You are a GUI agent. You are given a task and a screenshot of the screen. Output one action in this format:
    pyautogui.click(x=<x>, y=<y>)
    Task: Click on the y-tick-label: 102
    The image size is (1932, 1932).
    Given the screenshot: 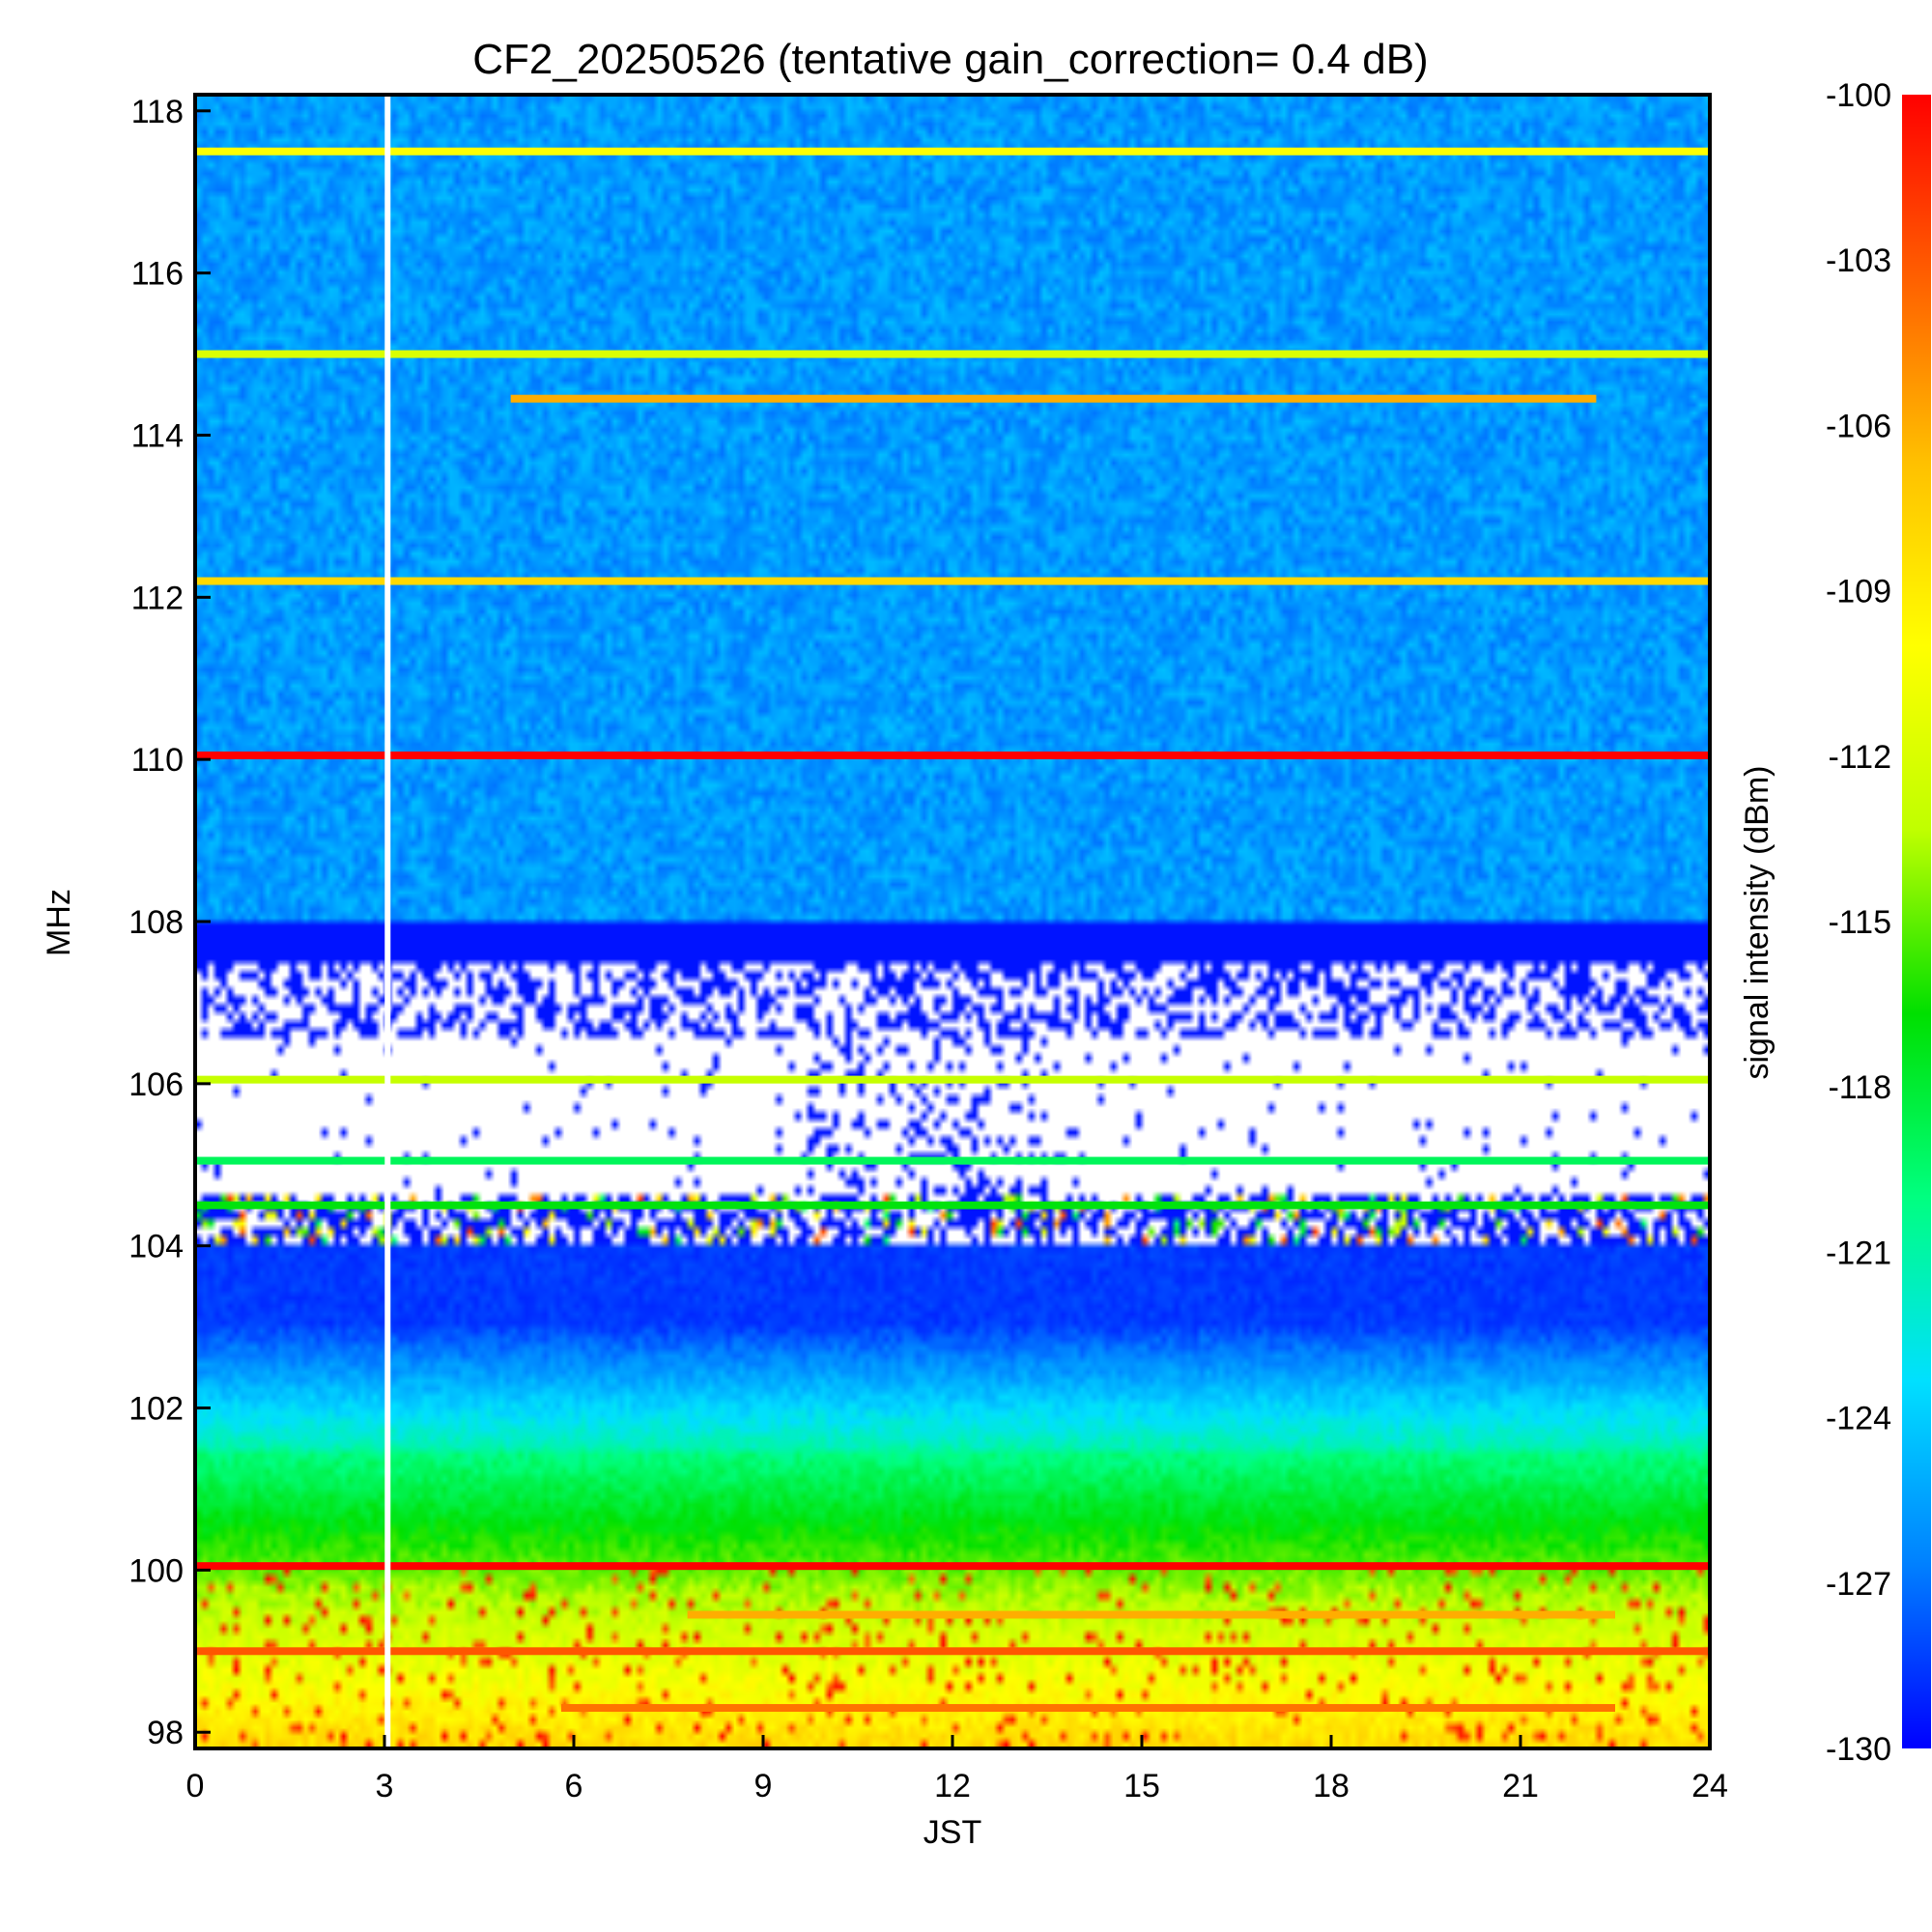 What is the action you would take?
    pyautogui.click(x=156, y=1409)
    